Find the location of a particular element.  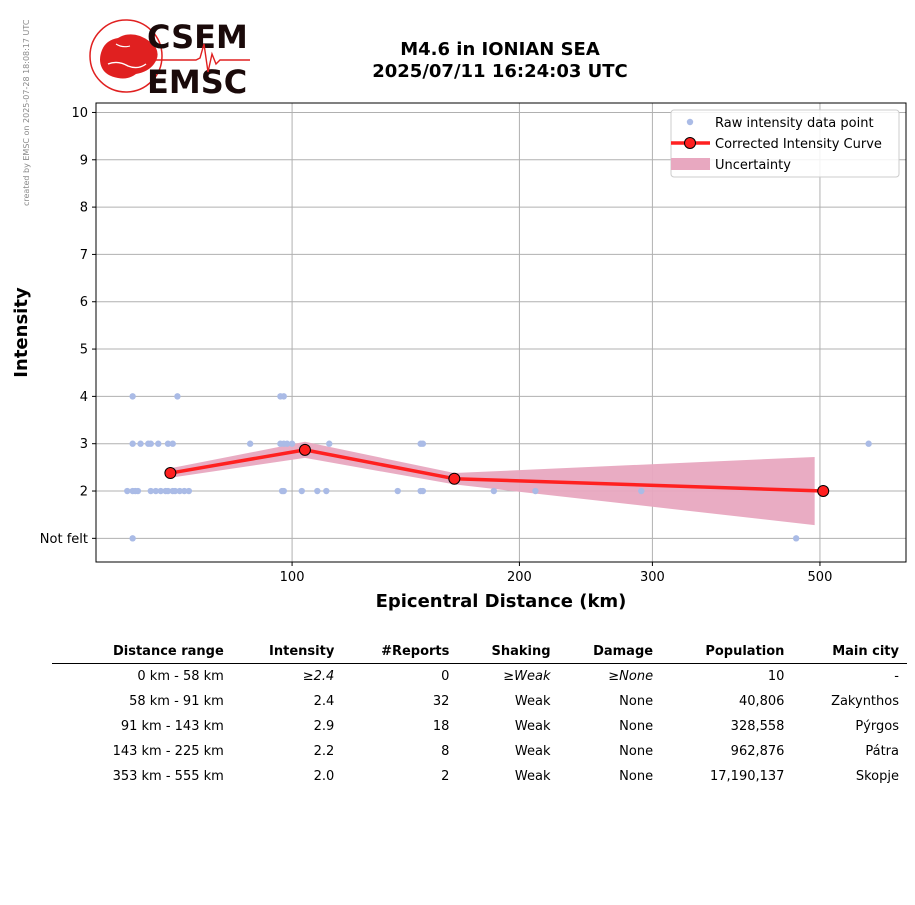

table-row: 0 km - 58 km ≥2.4 0 ≥Weak ≥None 10 - is located at coordinates (479, 677).